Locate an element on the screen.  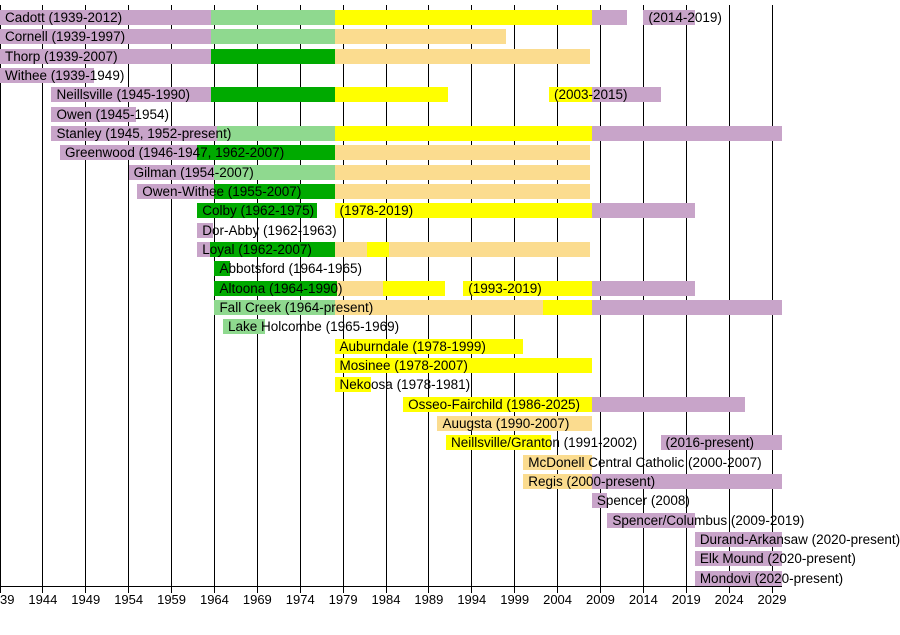
gridline-2009 is located at coordinates (600, 299).